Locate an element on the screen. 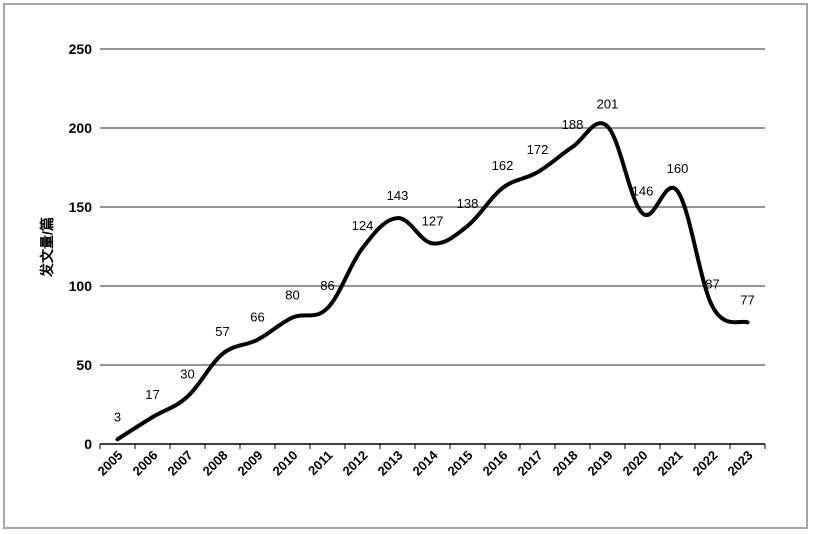 This screenshot has width=813, height=534. data-label: 160 is located at coordinates (678, 168).